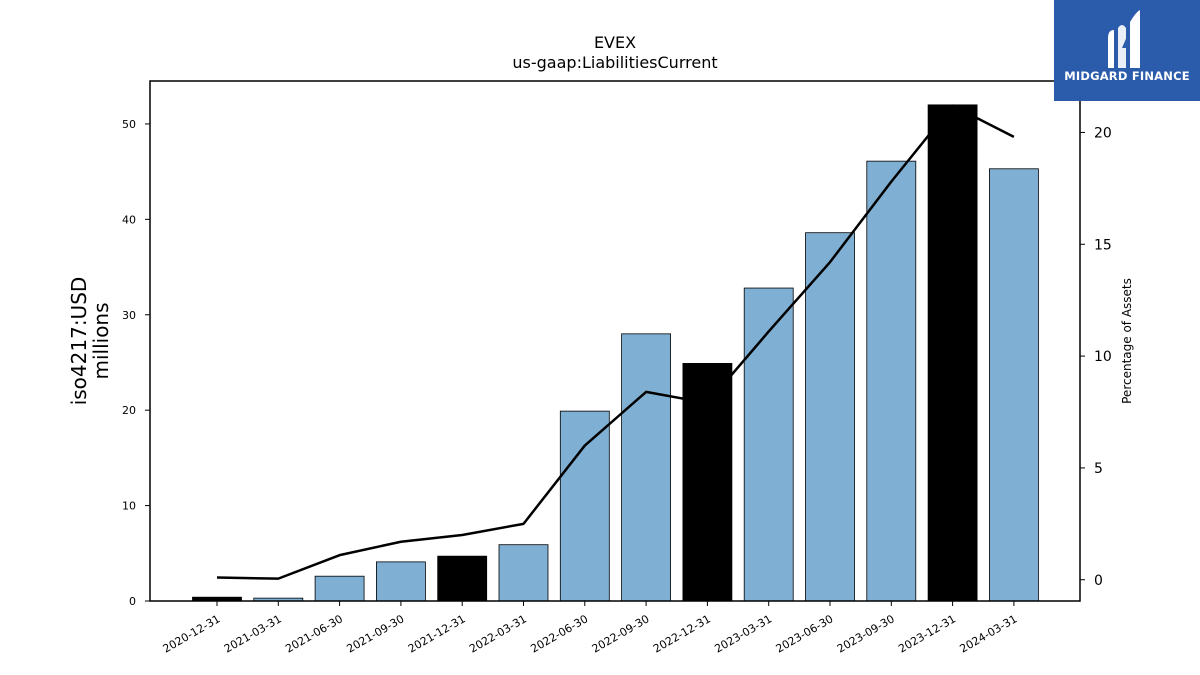  I want to click on y-tick-label-left: 20, so click(129, 410).